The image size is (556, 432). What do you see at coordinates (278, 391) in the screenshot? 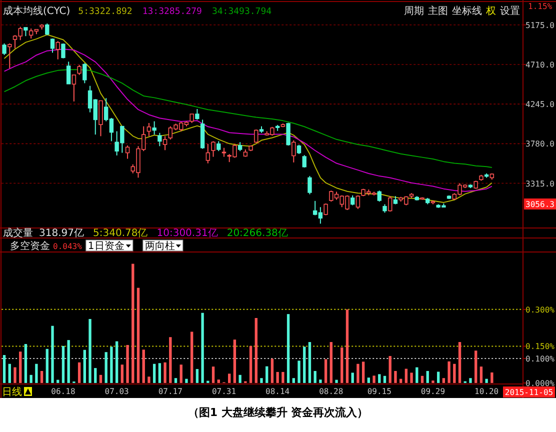
I see `x-tick-label: 08.14` at bounding box center [278, 391].